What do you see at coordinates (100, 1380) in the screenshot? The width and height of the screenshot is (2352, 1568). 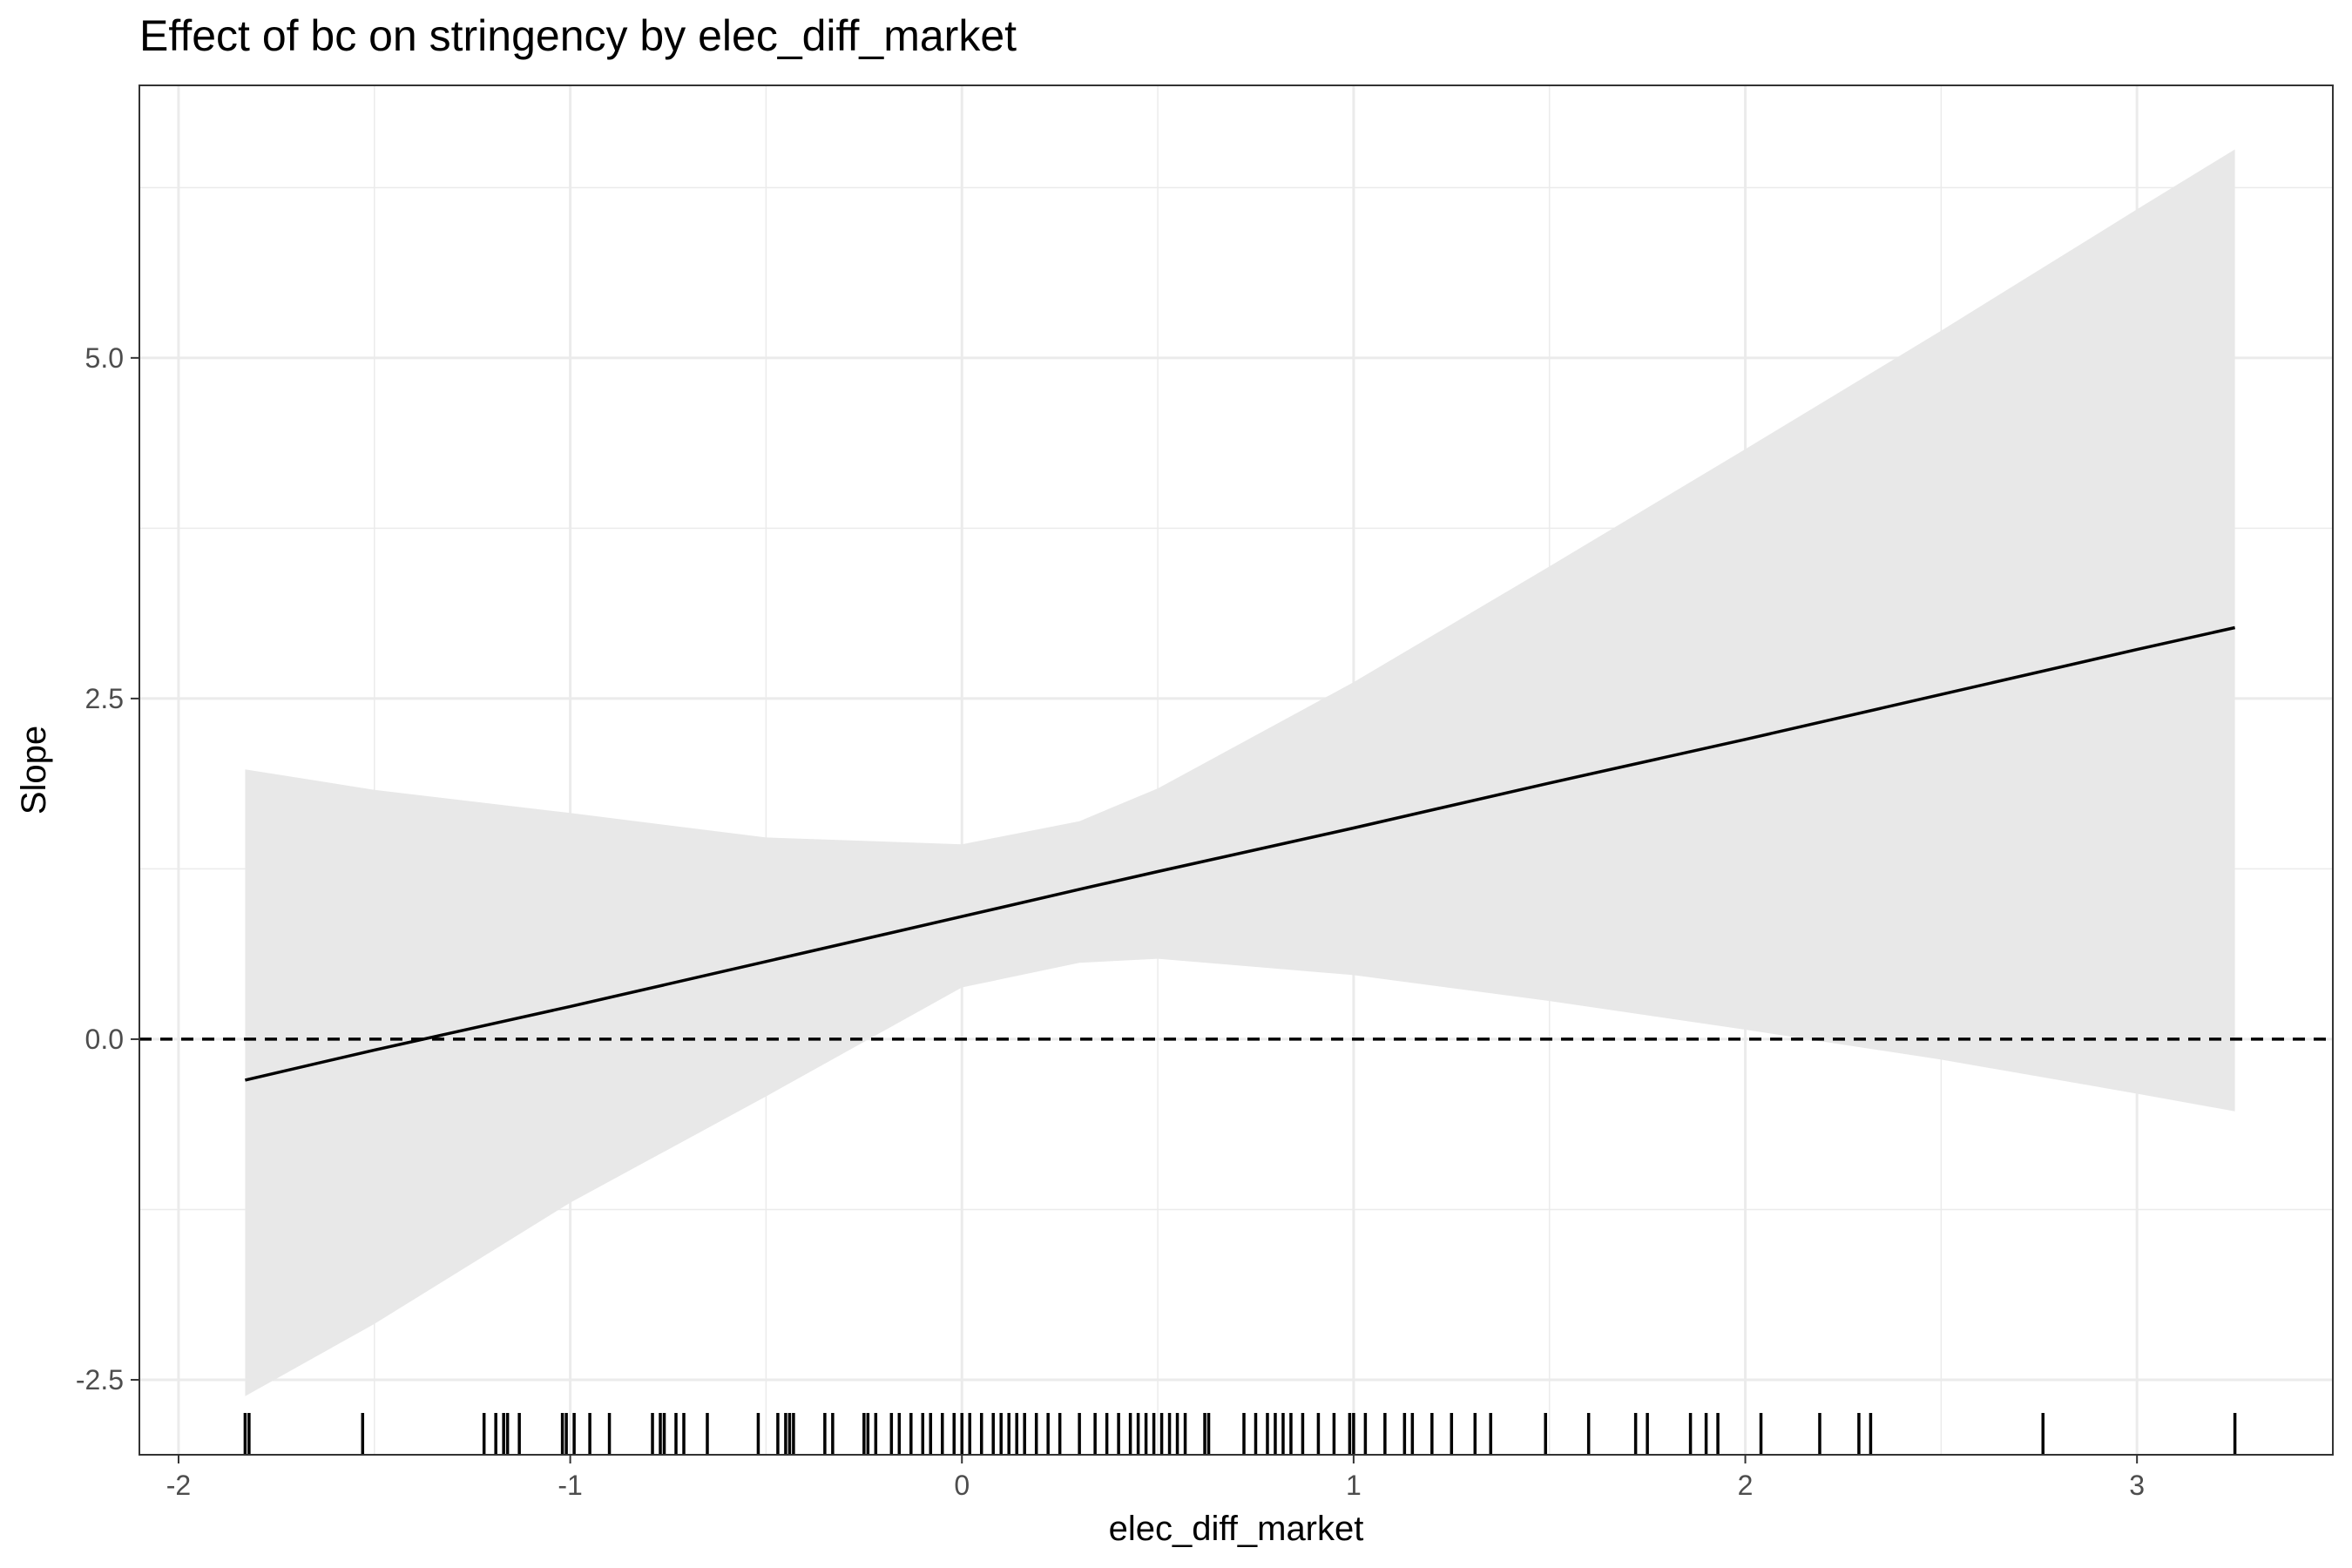 I see `y-tick-label: -2.5` at bounding box center [100, 1380].